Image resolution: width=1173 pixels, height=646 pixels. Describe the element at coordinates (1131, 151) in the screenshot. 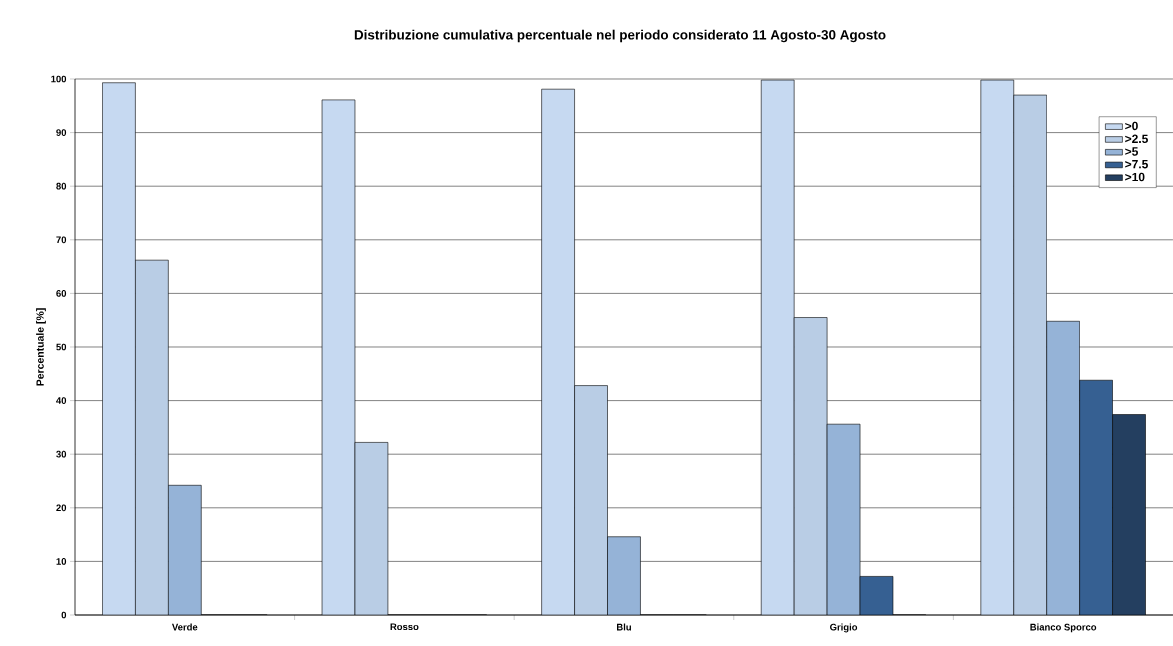

I see `legend-label: >5` at that location.